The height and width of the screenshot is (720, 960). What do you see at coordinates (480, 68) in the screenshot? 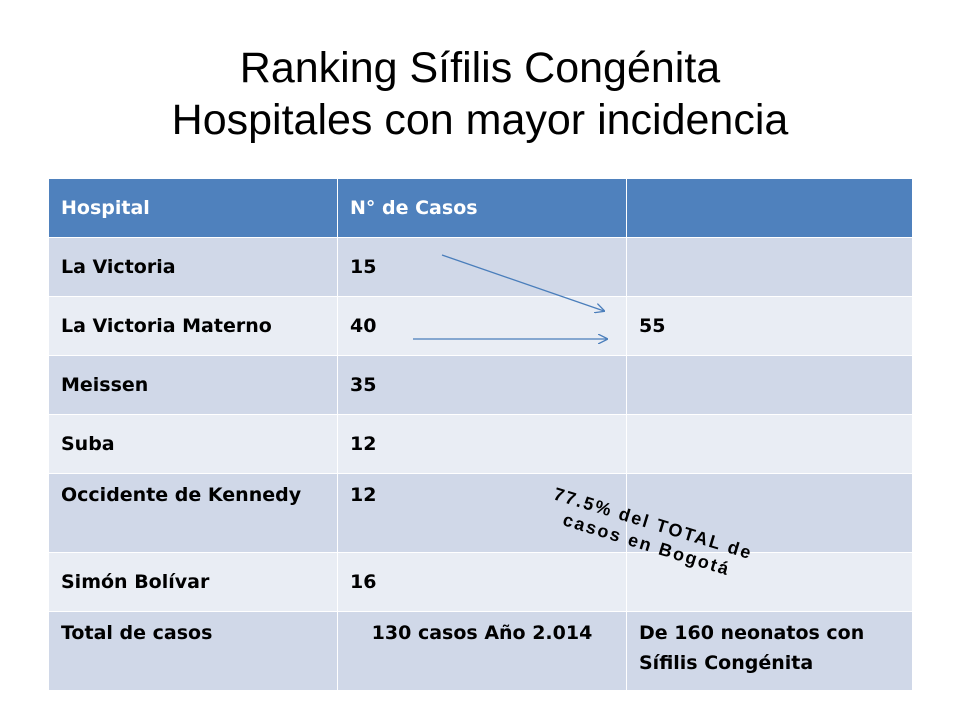
I see `title-line-1: Ranking Sífilis Congénita` at bounding box center [480, 68].